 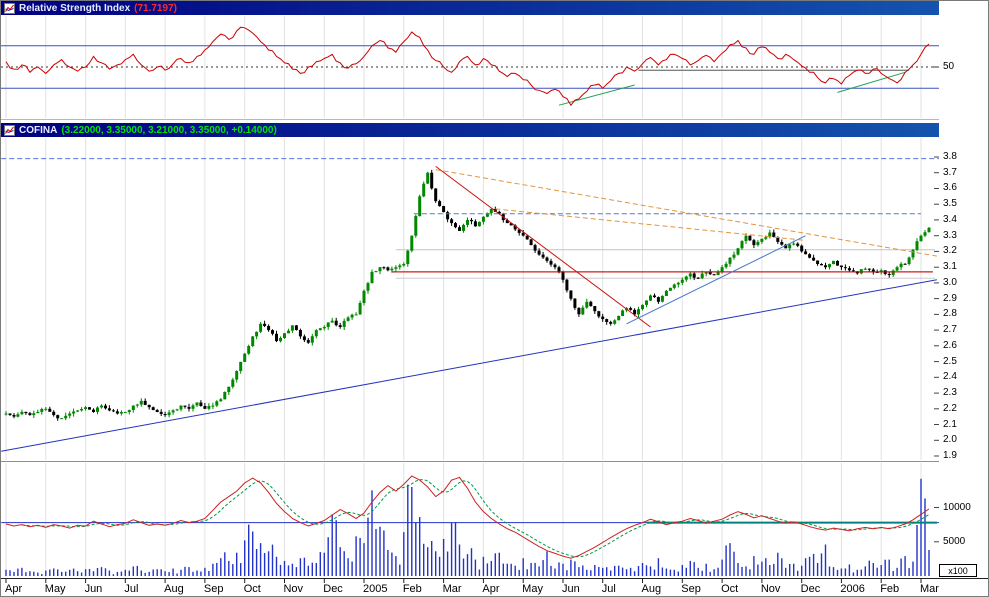 I want to click on price-axis-ticks, so click(x=936, y=306).